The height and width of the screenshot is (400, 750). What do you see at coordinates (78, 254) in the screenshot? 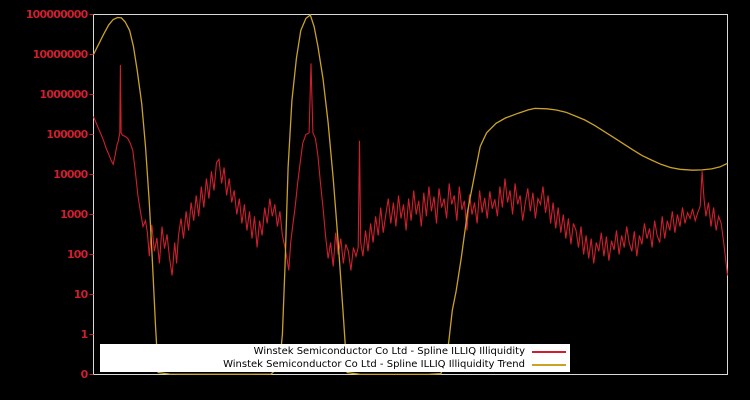
I see `y-tick-label: 100` at bounding box center [78, 254].